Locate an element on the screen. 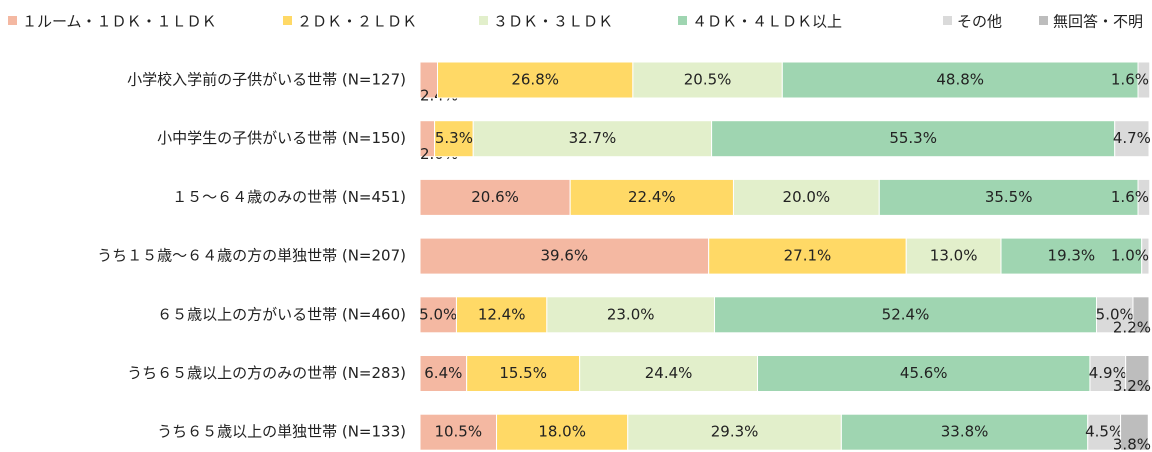 The width and height of the screenshot is (1152, 452). value-label: 24.4% is located at coordinates (669, 373).